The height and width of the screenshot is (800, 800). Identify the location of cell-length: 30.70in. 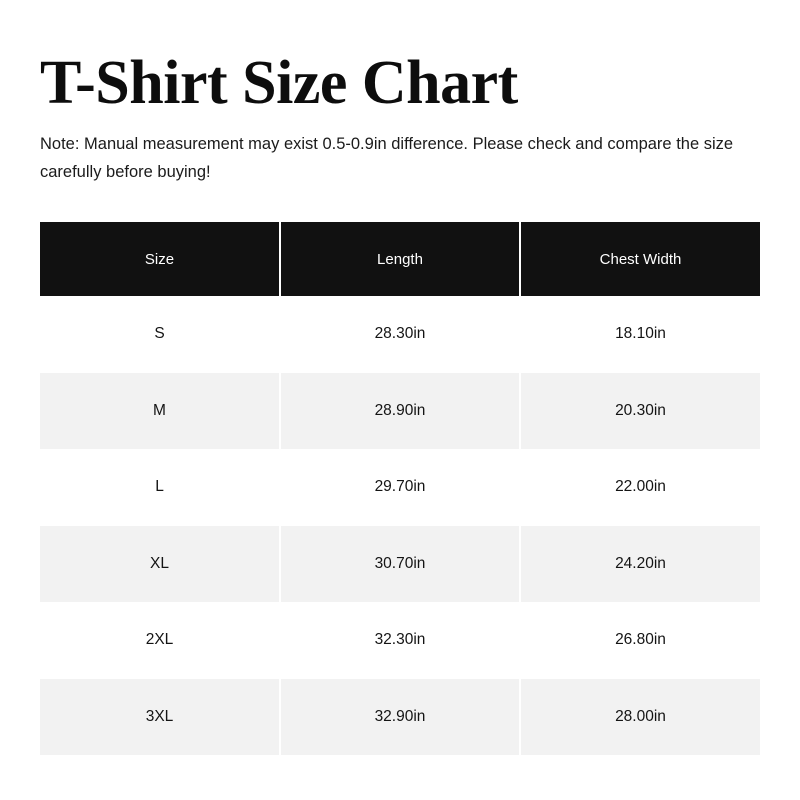
(400, 563).